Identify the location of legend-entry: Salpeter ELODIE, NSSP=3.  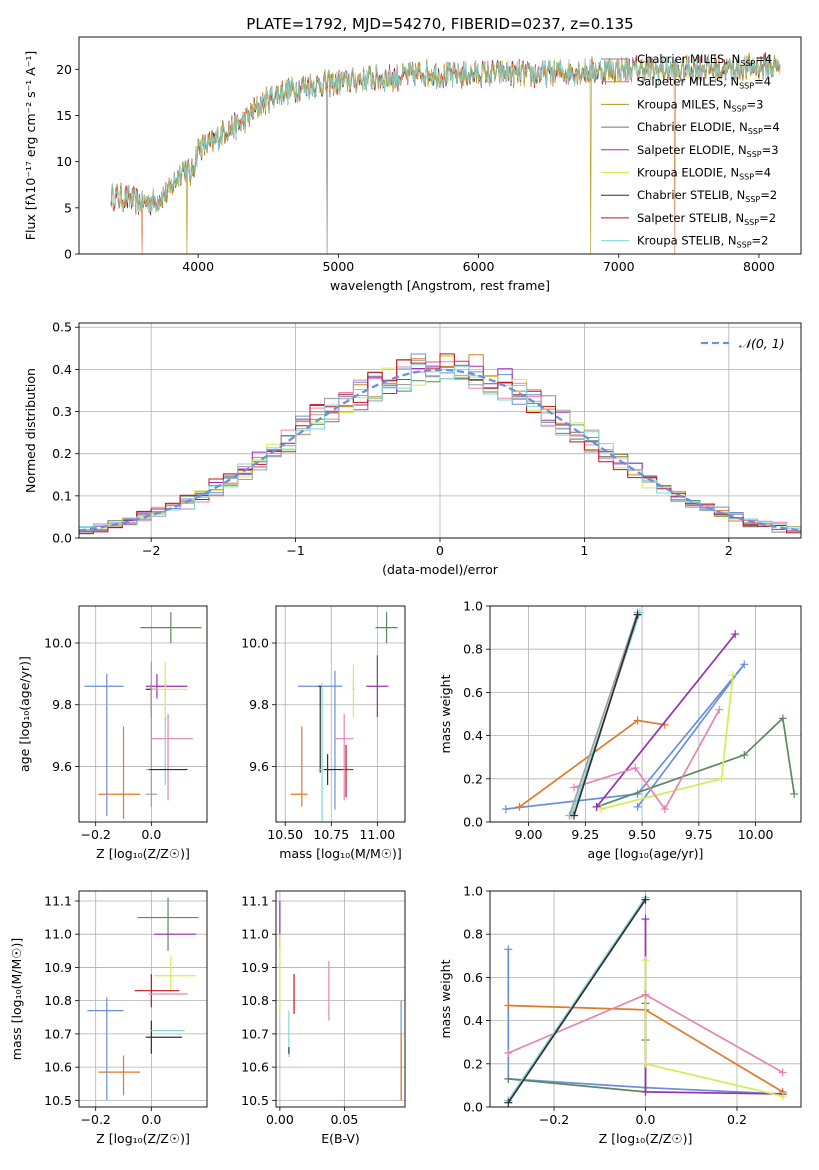
(708, 151).